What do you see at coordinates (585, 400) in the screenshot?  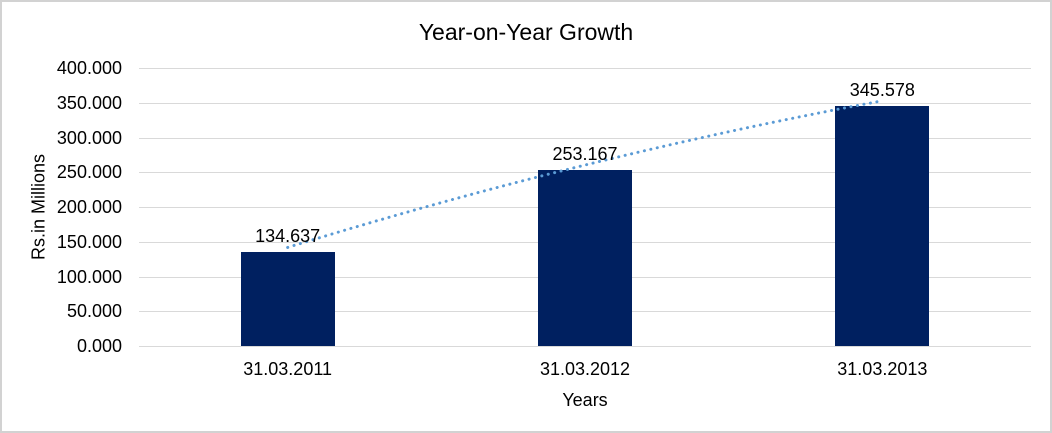 I see `x-axis-title: Years` at bounding box center [585, 400].